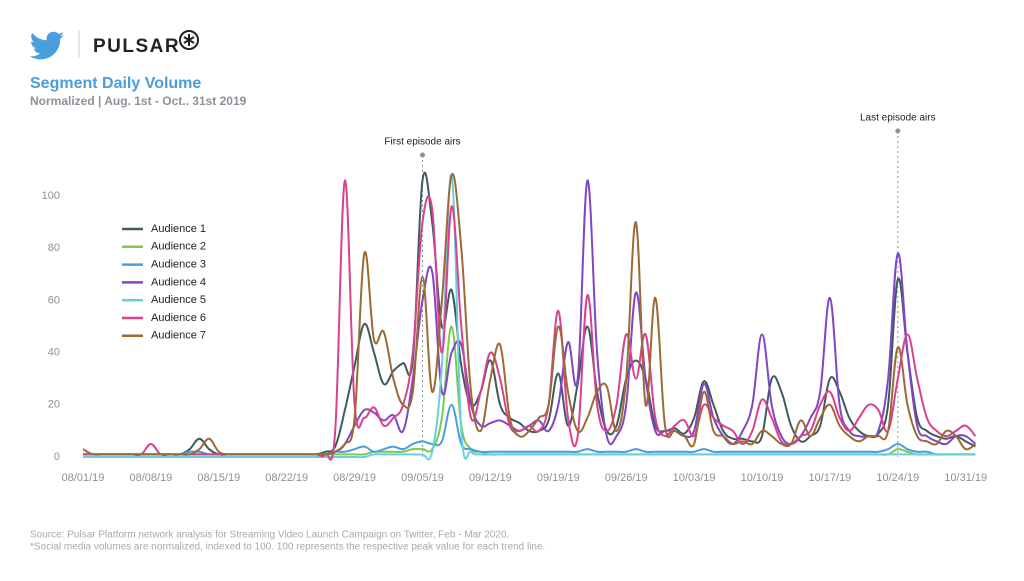 The image size is (1024, 581). Describe the element at coordinates (218, 478) in the screenshot. I see `x-tick-label: 08/15/19` at that location.